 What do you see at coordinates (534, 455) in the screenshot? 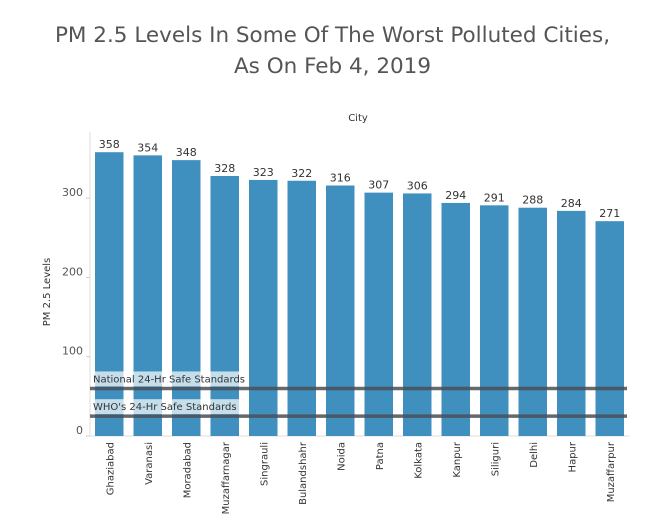
I see `category-label: Delhi` at bounding box center [534, 455].